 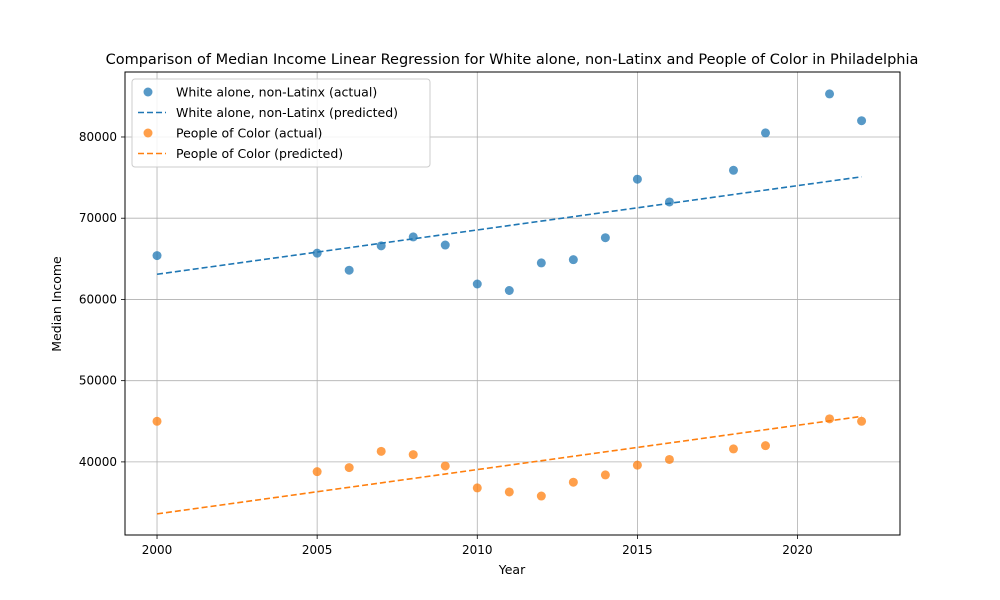 I want to click on y-axis-label: Median Income, so click(x=56, y=304).